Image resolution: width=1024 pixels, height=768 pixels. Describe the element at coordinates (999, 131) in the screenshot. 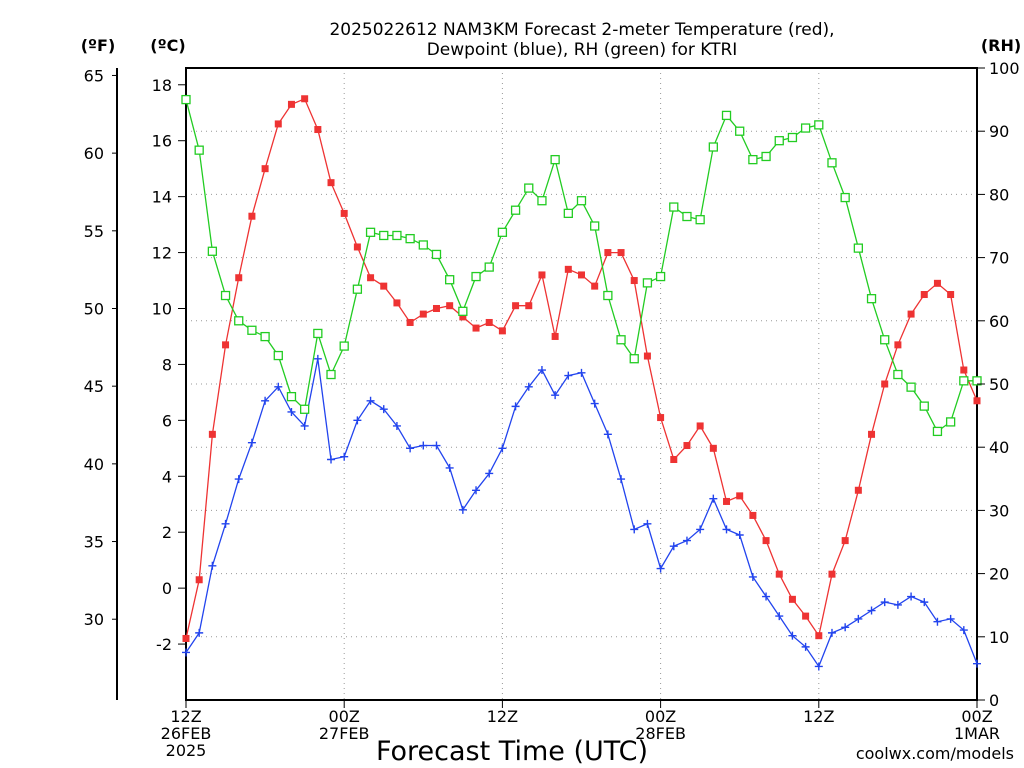

I see `rh-tick-label: 90` at that location.